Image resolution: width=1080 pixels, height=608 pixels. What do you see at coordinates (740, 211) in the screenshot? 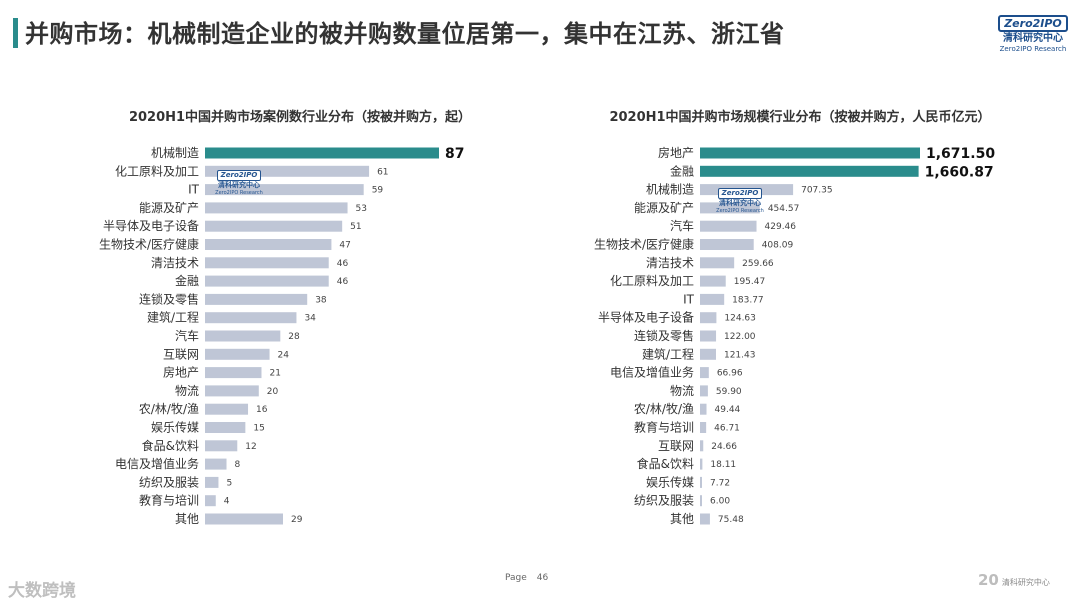
I see `watermark-en: Zero2IPO Research` at bounding box center [740, 211].